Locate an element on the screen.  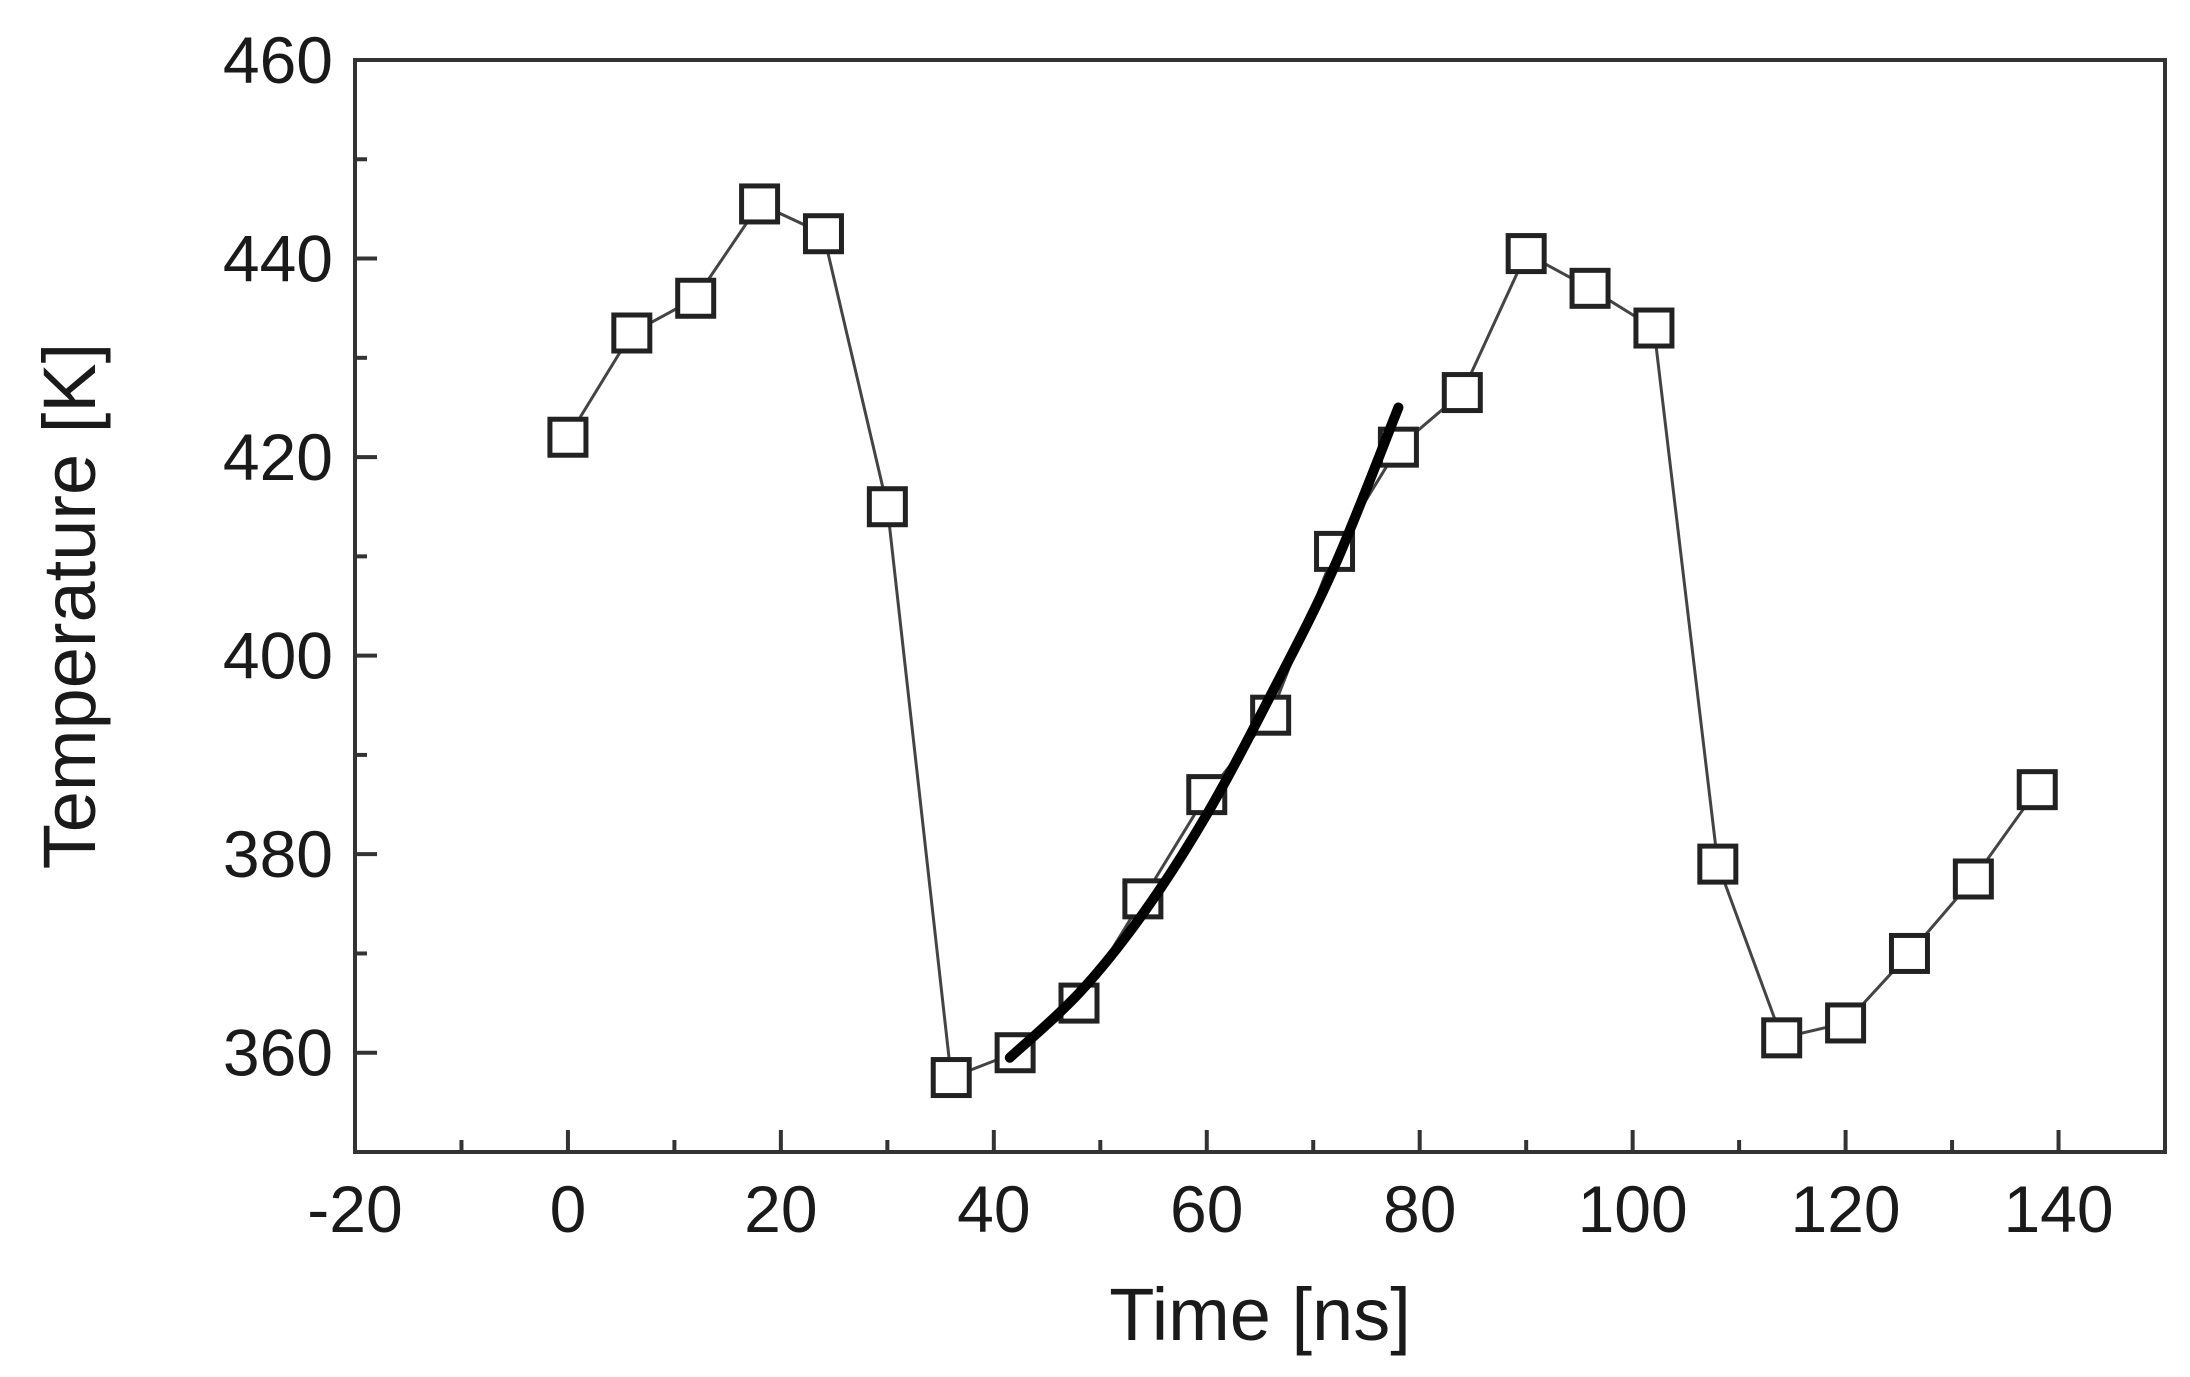
y-tick-label: 400 is located at coordinates (278, 656).